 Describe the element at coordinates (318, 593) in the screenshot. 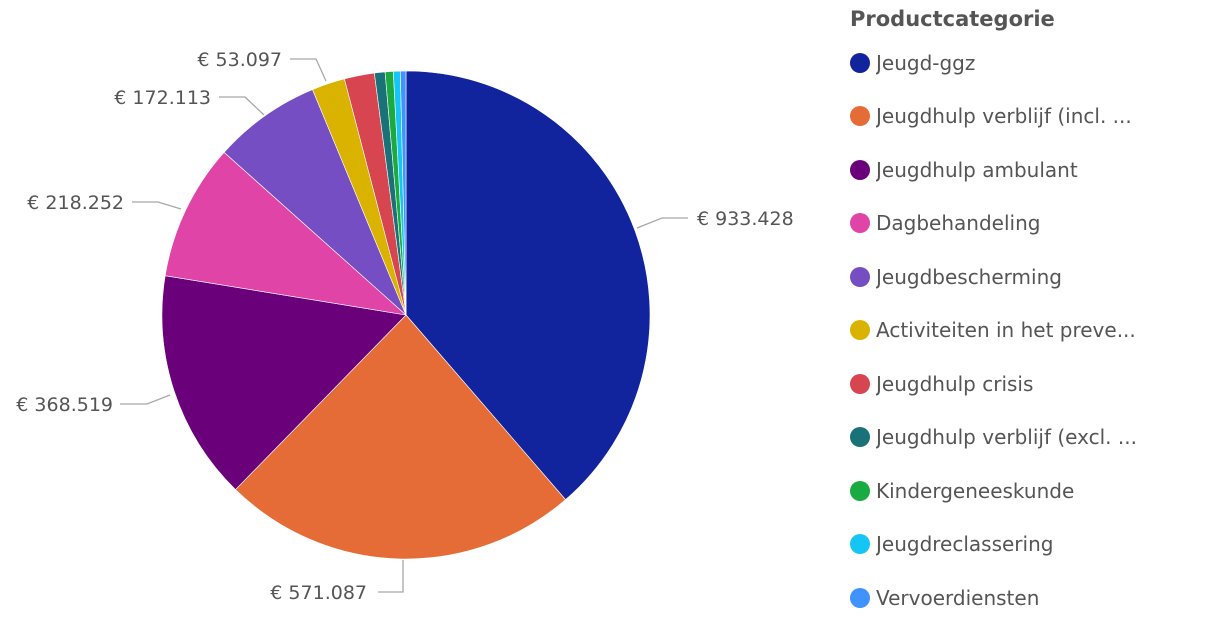

I see `data-label-2: € 571.087` at that location.